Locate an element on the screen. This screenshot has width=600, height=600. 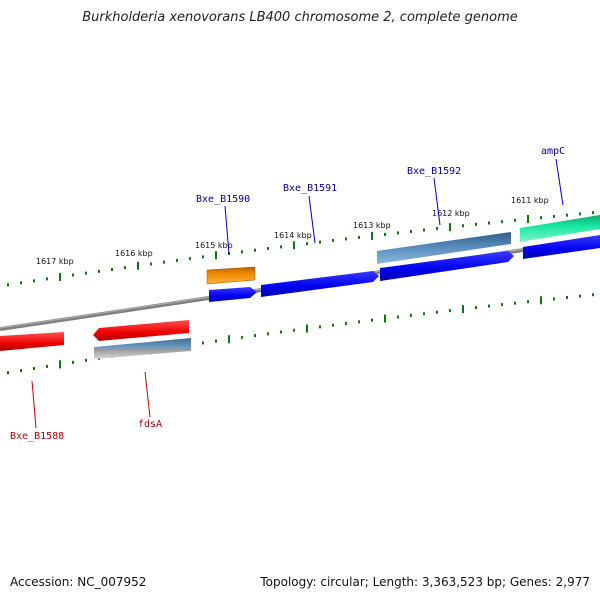
gene-label-Bxe_B1588: Bxe_B1588 is located at coordinates (37, 436).